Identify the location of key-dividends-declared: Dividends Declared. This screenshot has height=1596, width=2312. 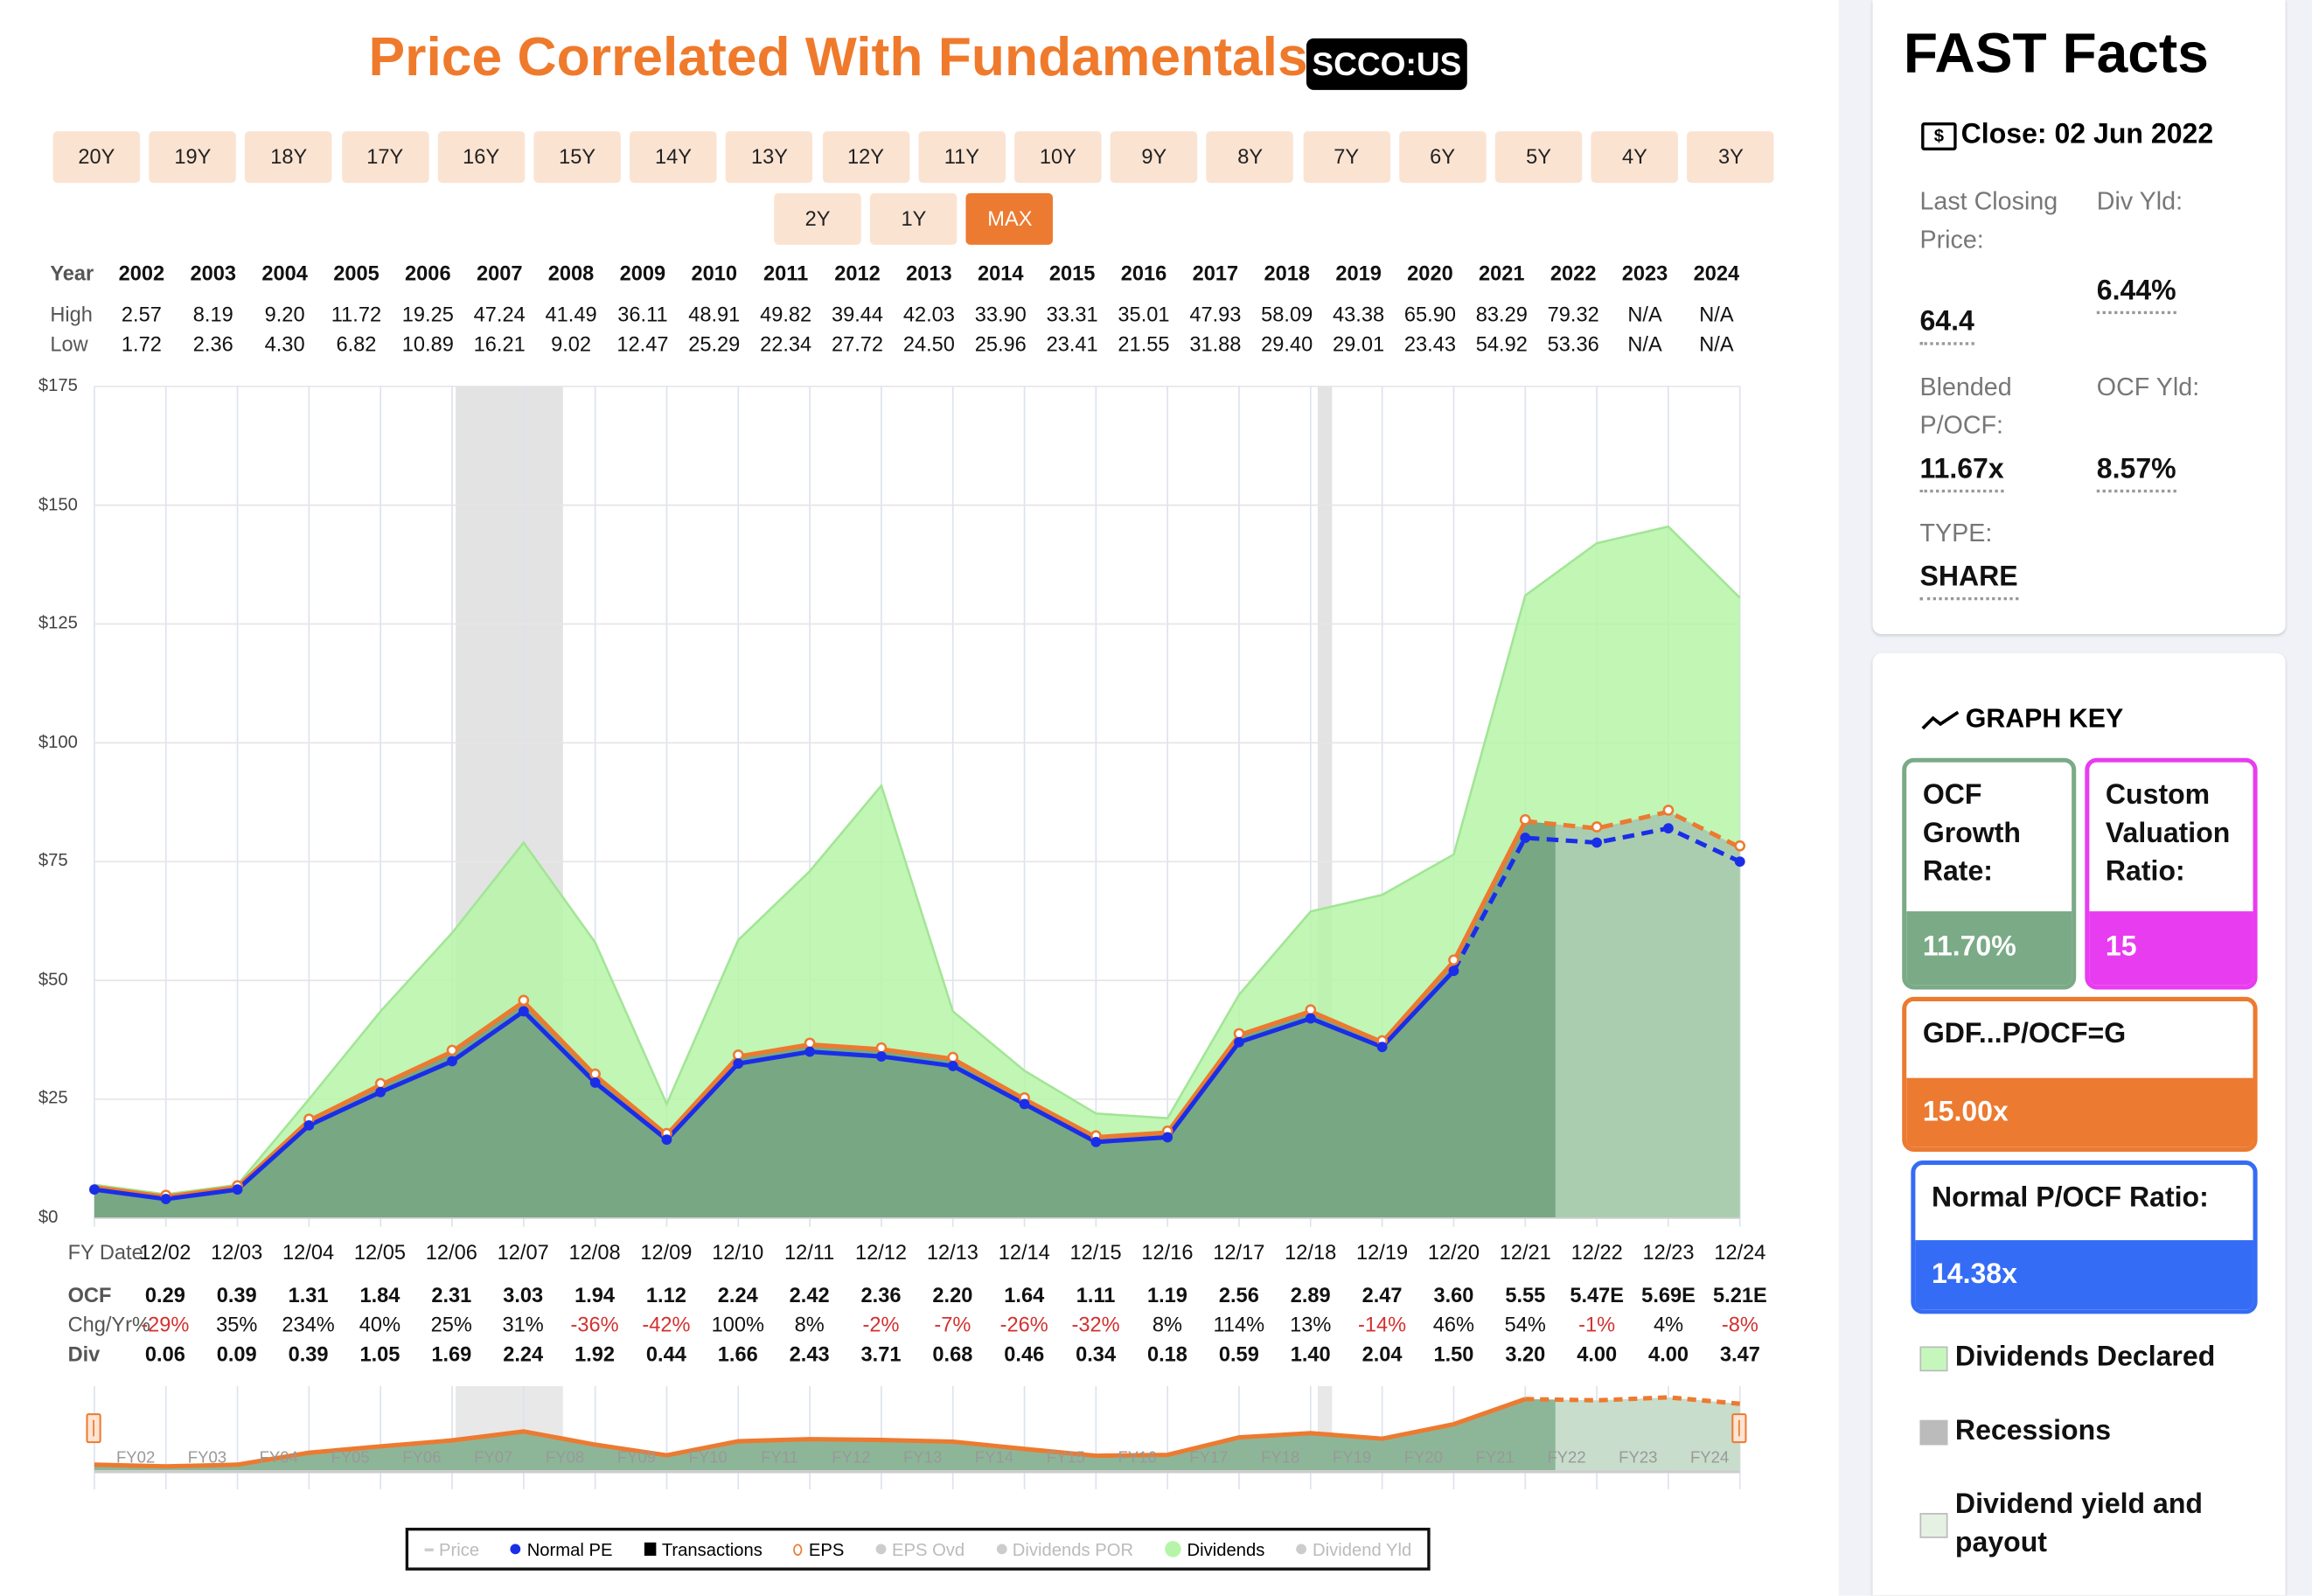
(2067, 1358).